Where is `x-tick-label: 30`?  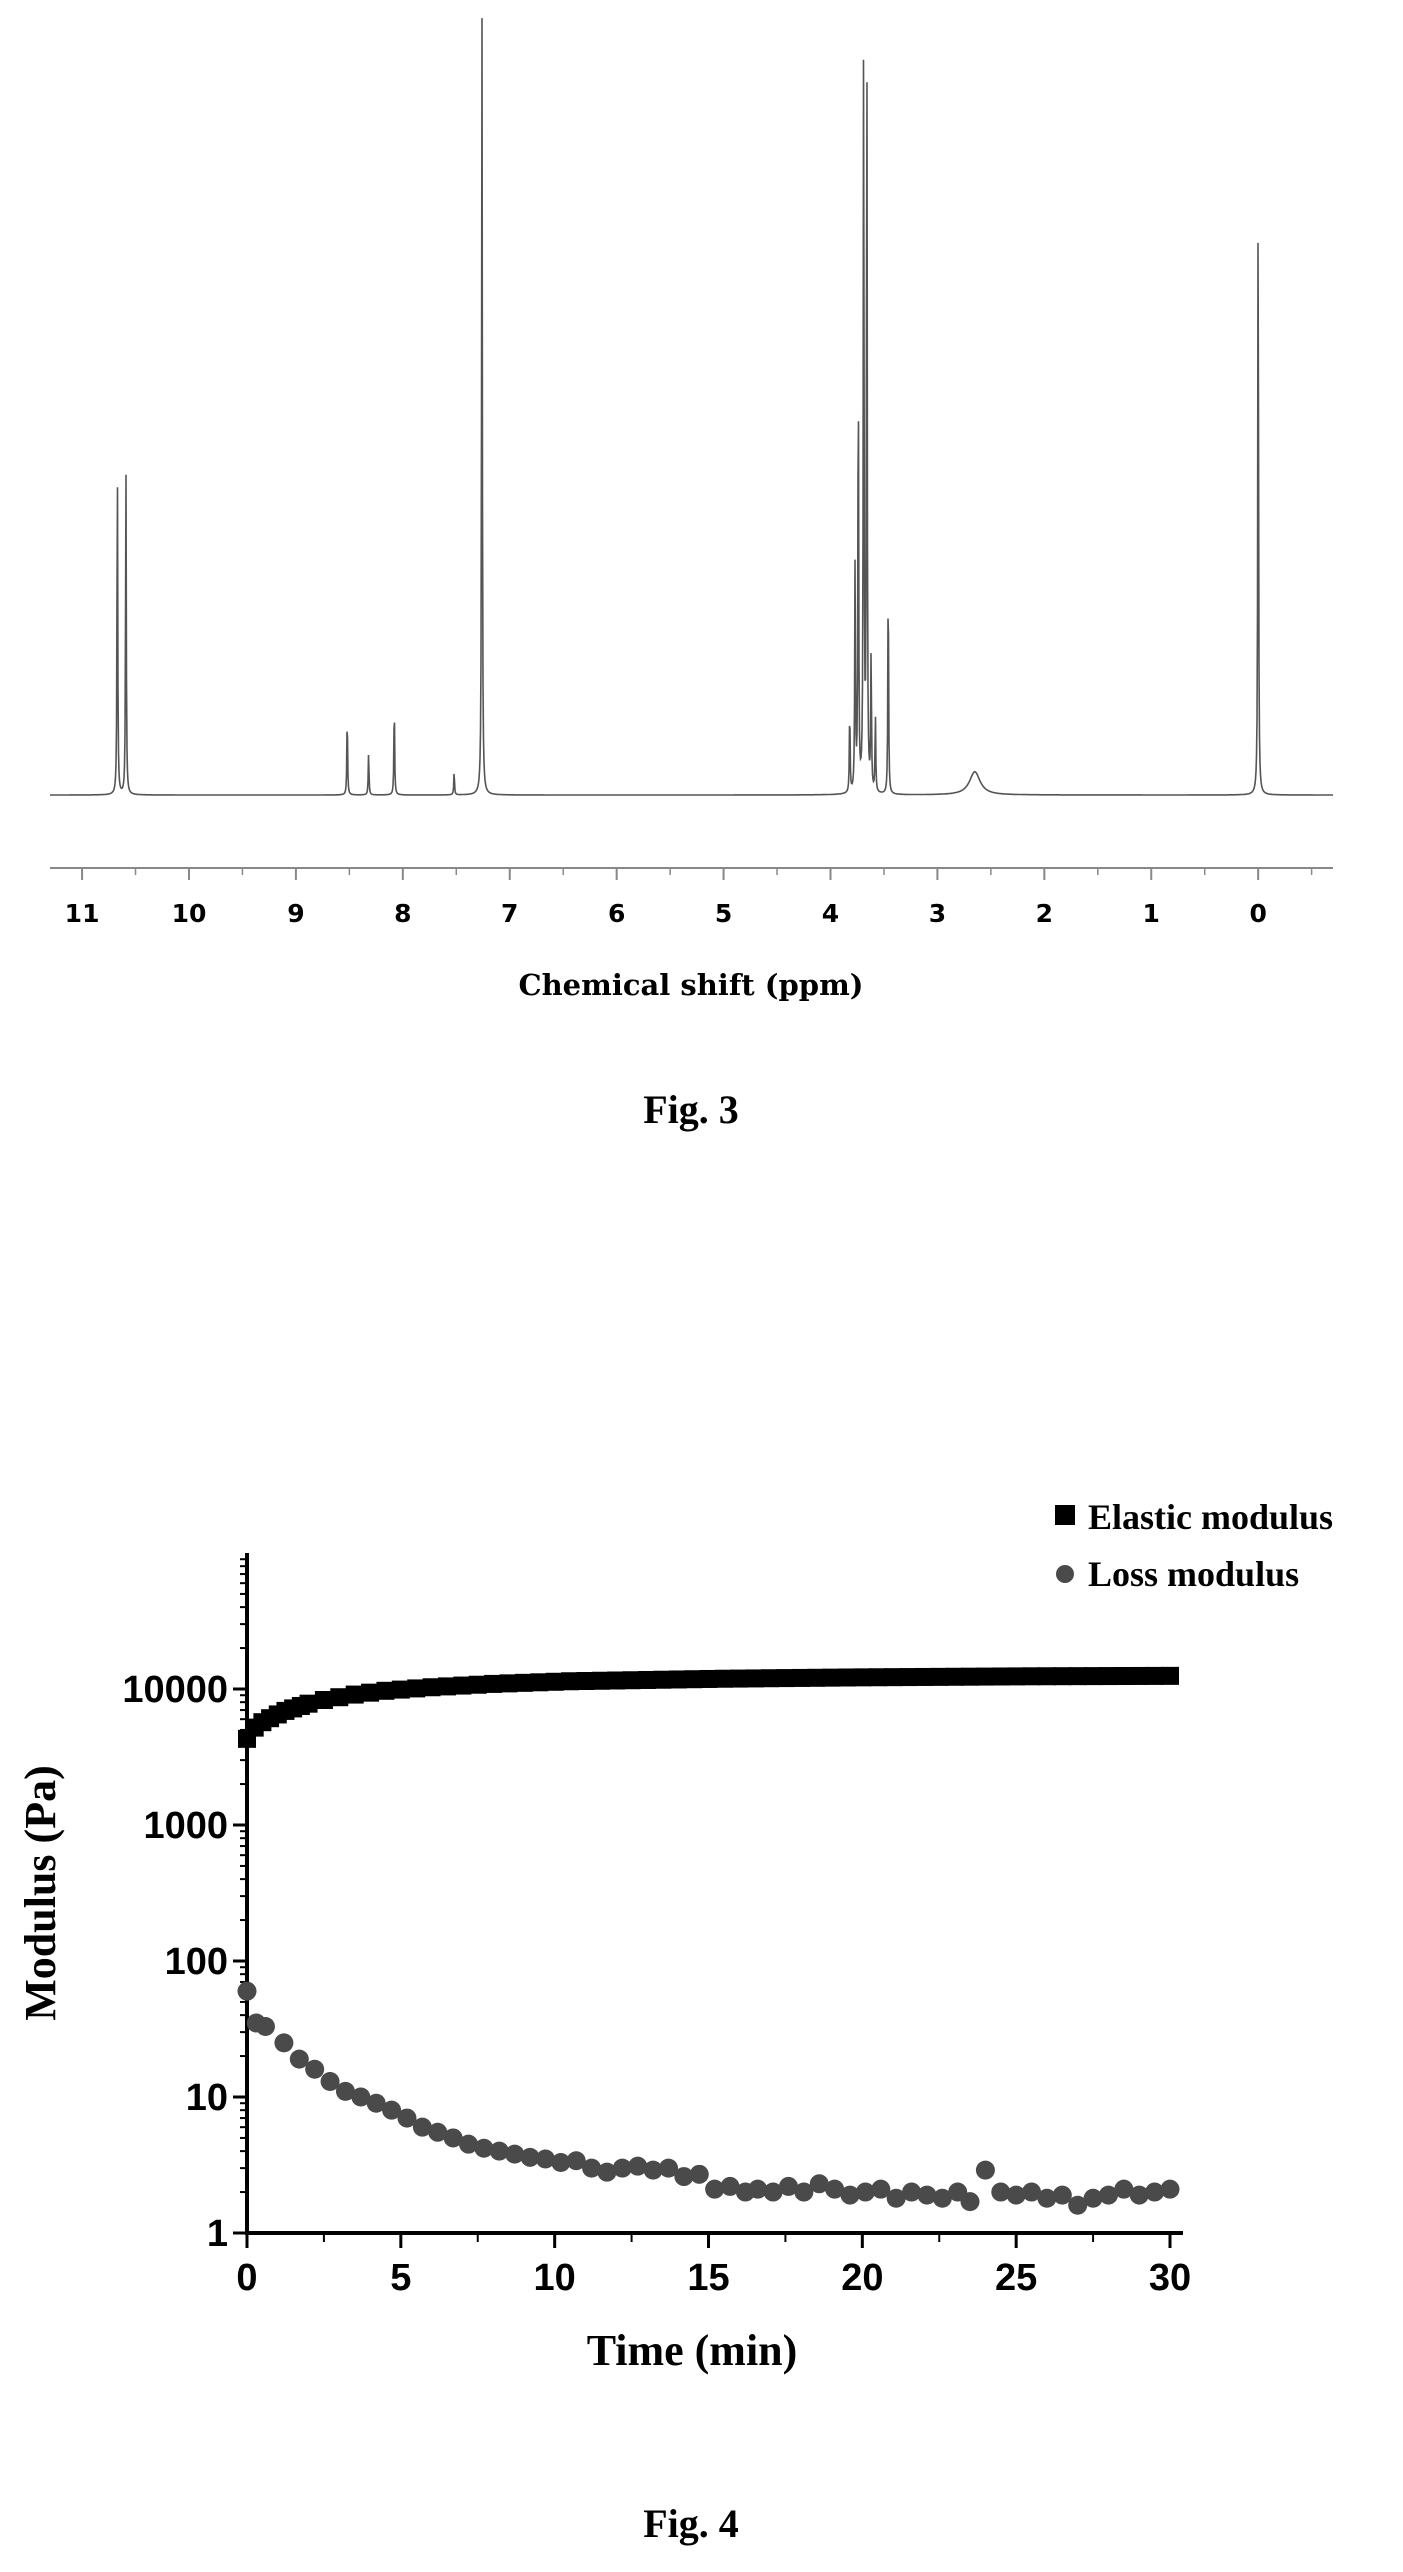
x-tick-label: 30 is located at coordinates (1170, 2278).